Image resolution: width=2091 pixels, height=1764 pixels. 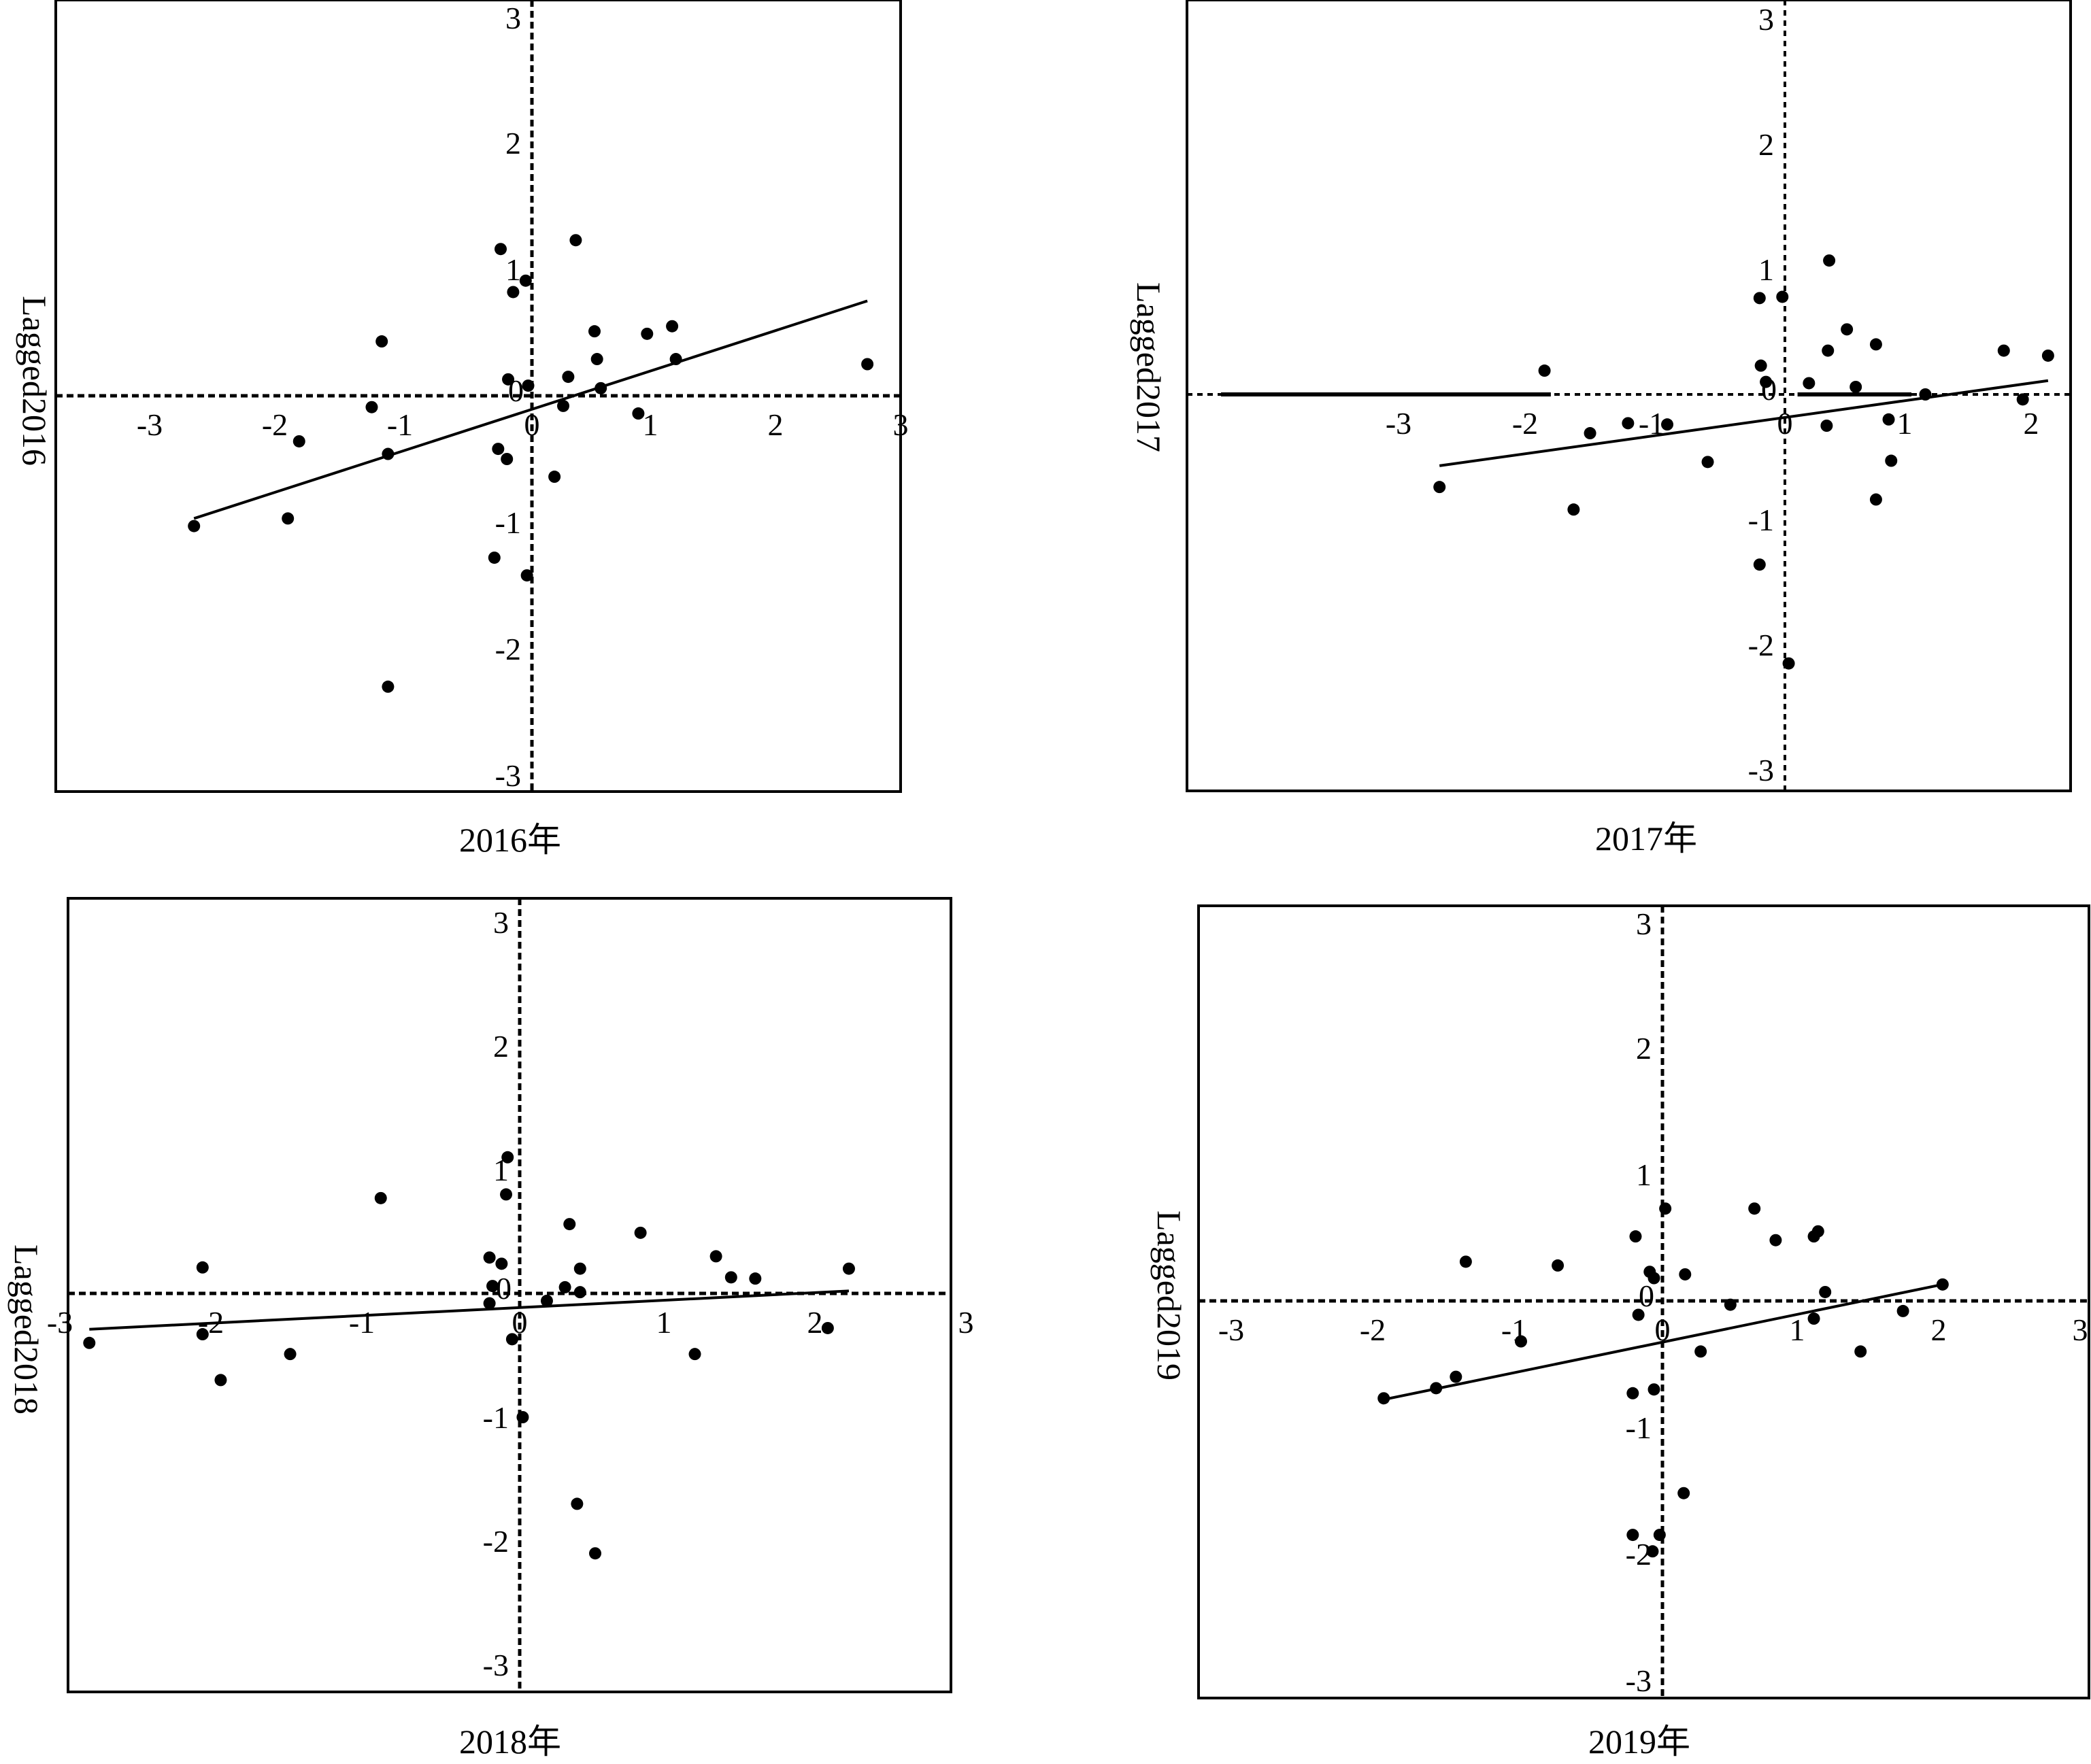 What do you see at coordinates (2081, 1329) in the screenshot?
I see `x-tick-label: 3` at bounding box center [2081, 1329].